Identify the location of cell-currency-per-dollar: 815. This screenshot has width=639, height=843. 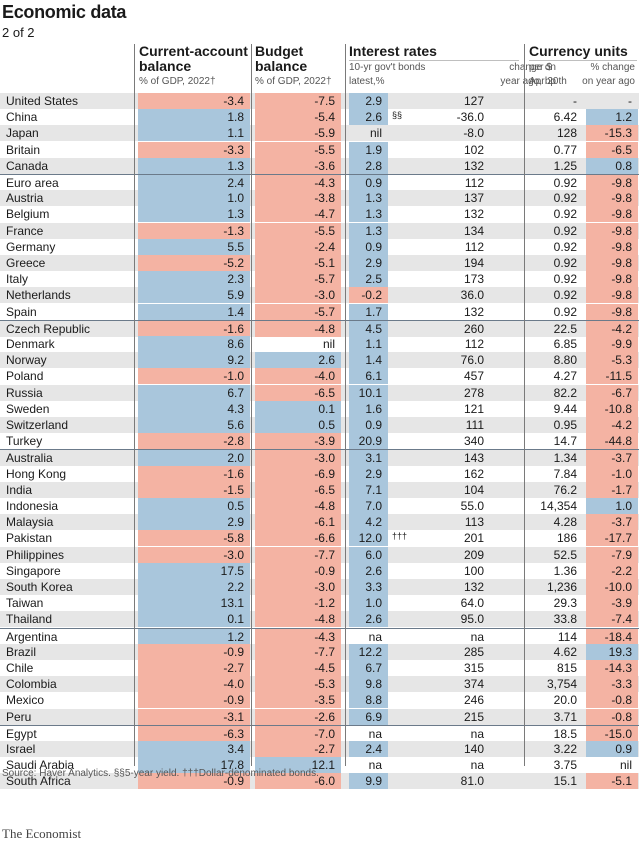
(566, 668).